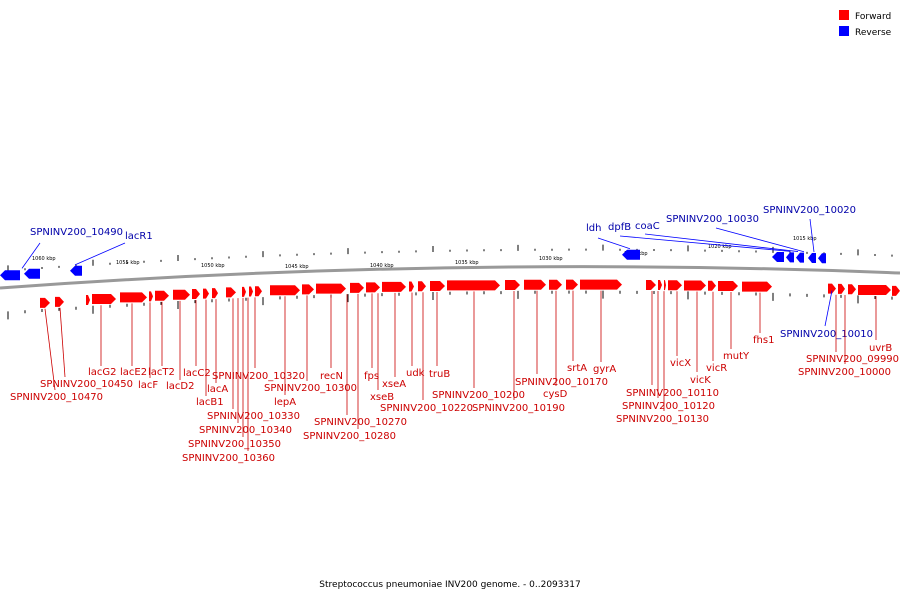 The width and height of the screenshot is (900, 604). Describe the element at coordinates (349, 436) in the screenshot. I see `gene-label-SPNINV200_10280: SPNINV200_10280` at that location.